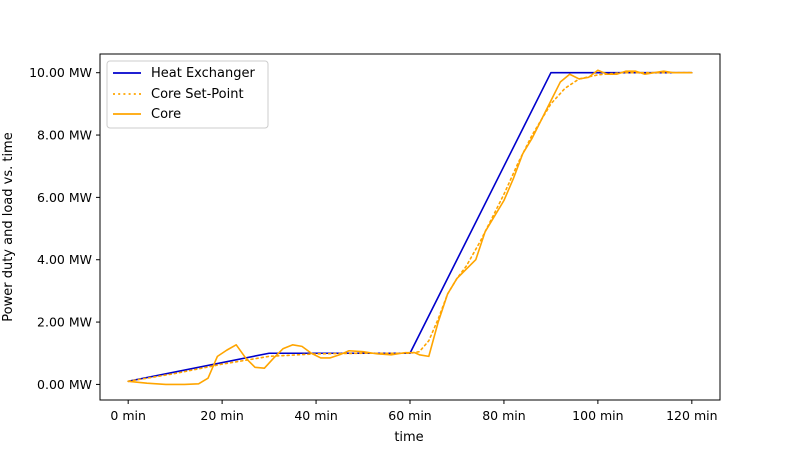 This screenshot has height=450, width=800. Describe the element at coordinates (408, 437) in the screenshot. I see `x-axis-label: time` at that location.